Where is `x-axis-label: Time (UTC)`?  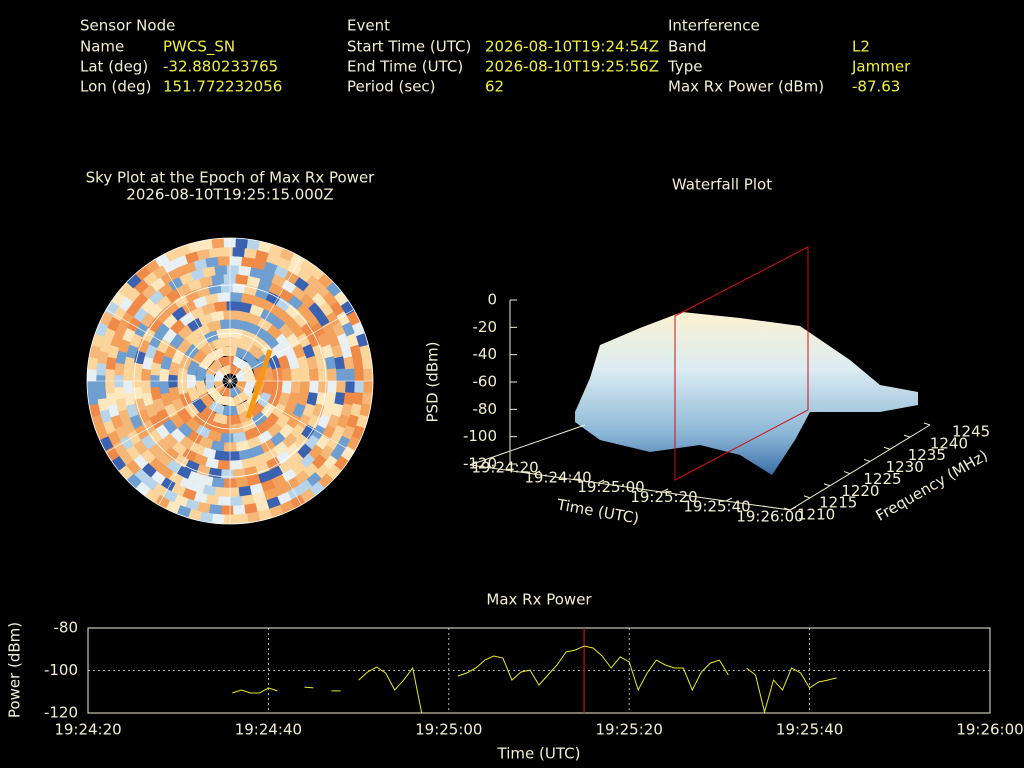 x-axis-label: Time (UTC) is located at coordinates (598, 511).